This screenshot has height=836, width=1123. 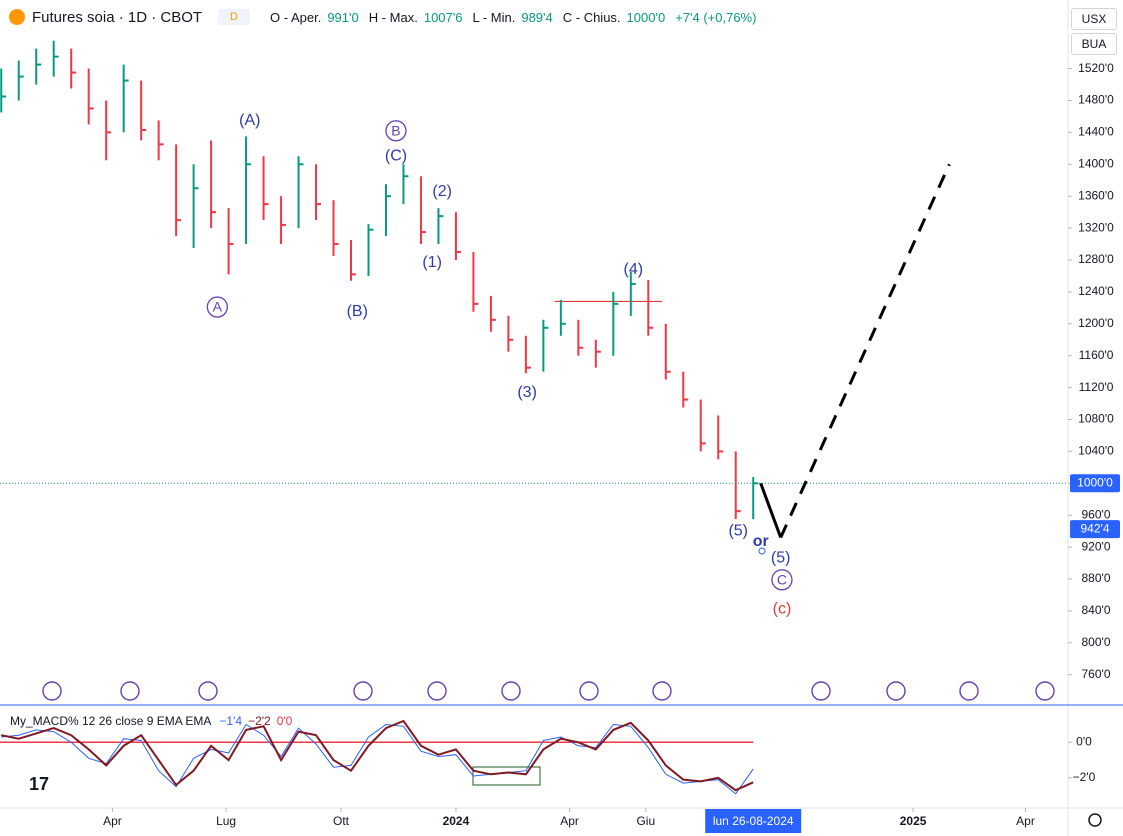 I want to click on ohlc-label: C - Chius., so click(x=591, y=17).